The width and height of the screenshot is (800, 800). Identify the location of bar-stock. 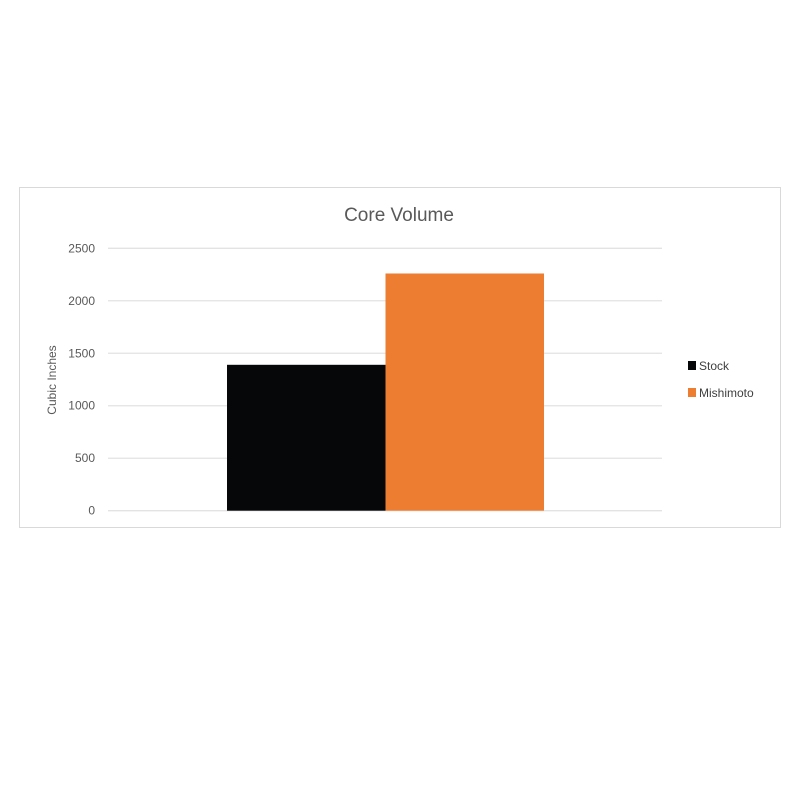
(306, 437).